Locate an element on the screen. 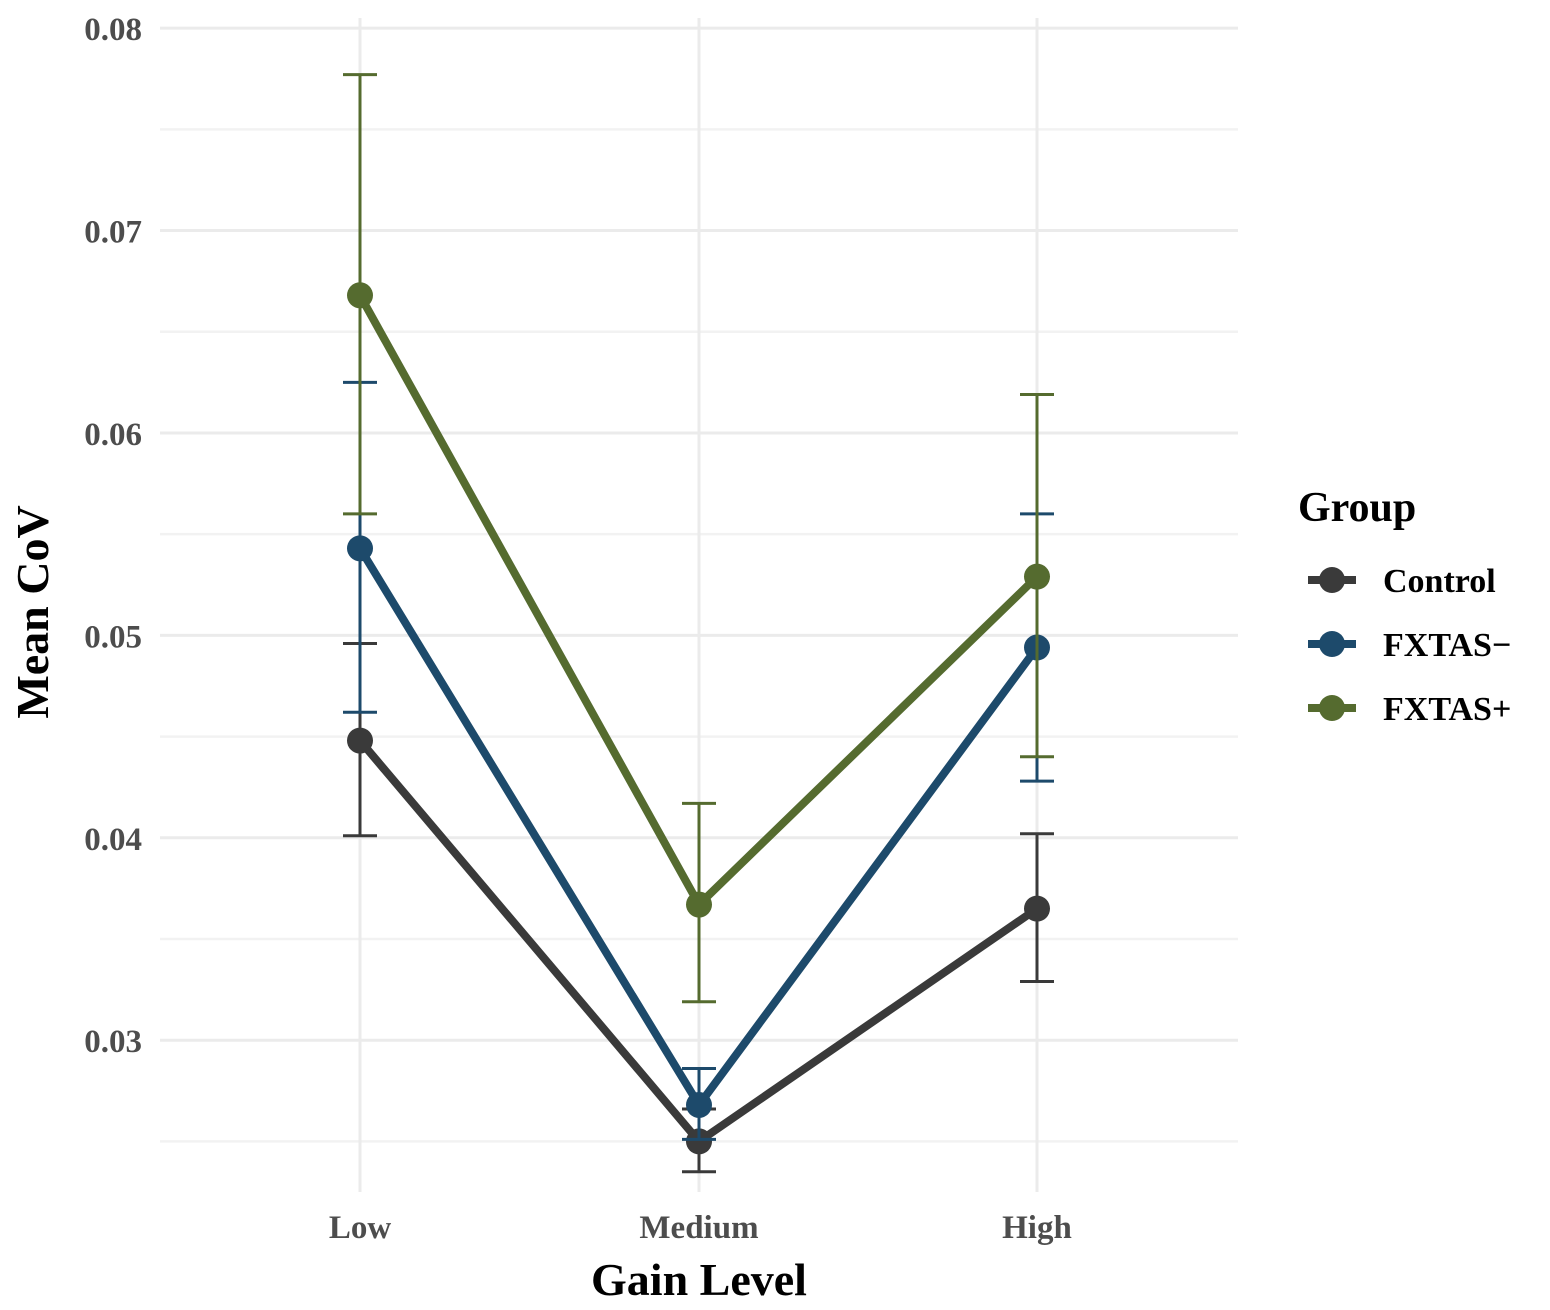 The height and width of the screenshot is (1310, 1550). legend-item: Control is located at coordinates (1402, 581).